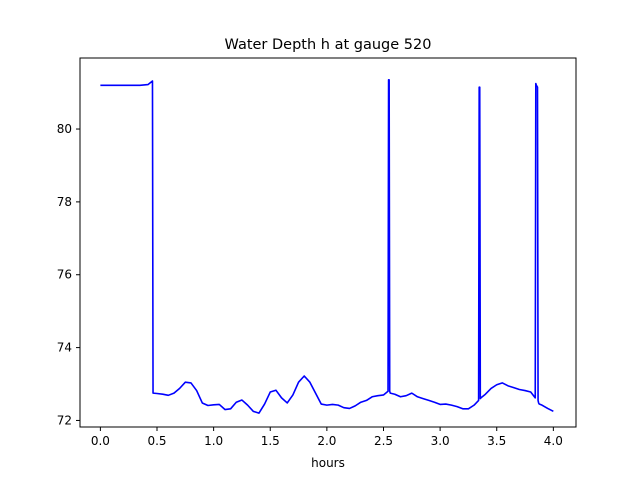 The image size is (640, 480). I want to click on x-tick-label: 1.5, so click(270, 441).